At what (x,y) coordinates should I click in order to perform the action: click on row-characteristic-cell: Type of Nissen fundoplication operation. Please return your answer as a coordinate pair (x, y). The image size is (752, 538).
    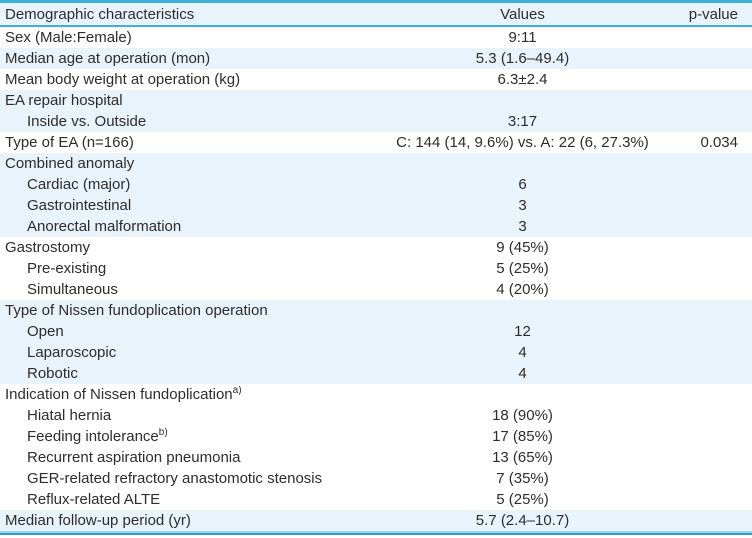
    Looking at the image, I should click on (190, 310).